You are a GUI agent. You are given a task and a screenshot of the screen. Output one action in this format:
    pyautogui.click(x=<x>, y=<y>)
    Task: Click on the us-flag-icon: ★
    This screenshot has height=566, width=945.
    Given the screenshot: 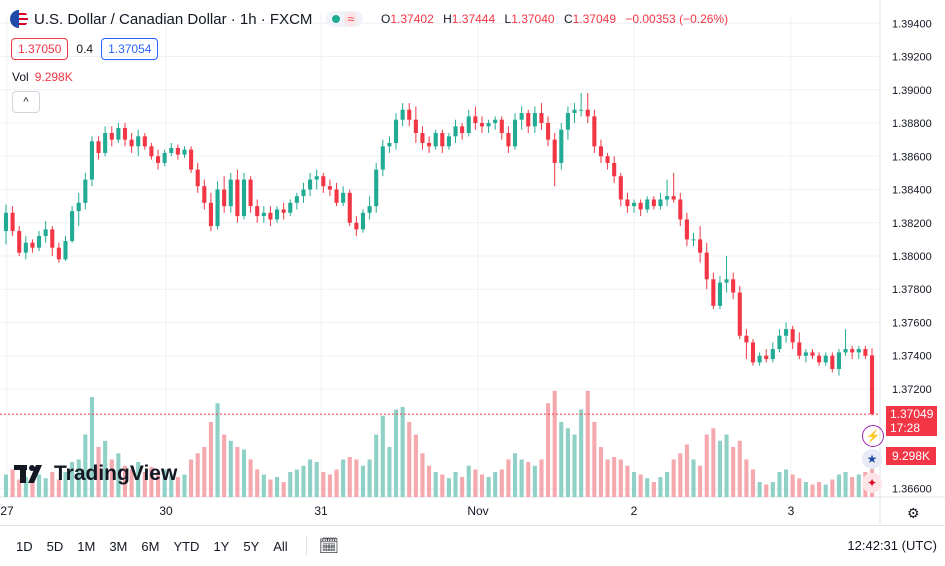 What is the action you would take?
    pyautogui.click(x=872, y=459)
    